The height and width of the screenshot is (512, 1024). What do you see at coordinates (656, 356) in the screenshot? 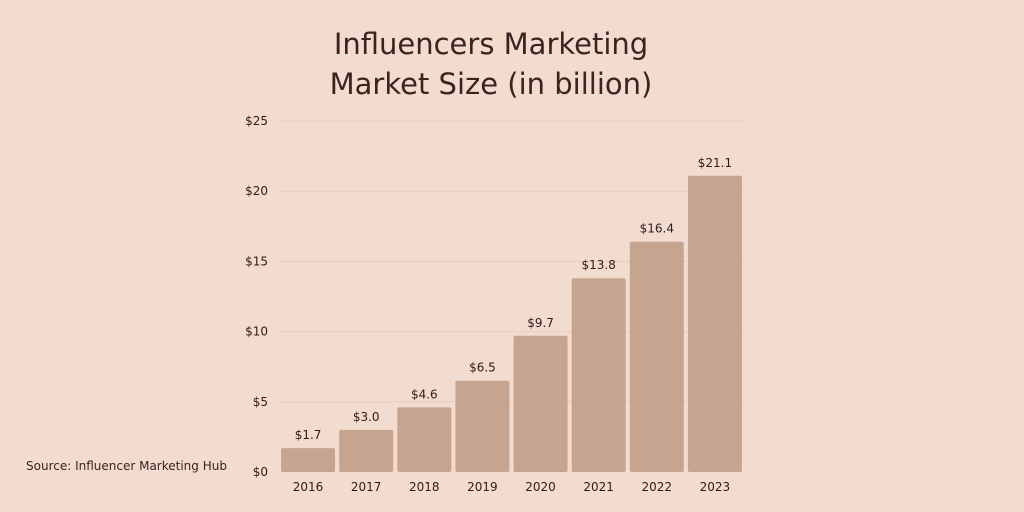
I see `bar-2022` at bounding box center [656, 356].